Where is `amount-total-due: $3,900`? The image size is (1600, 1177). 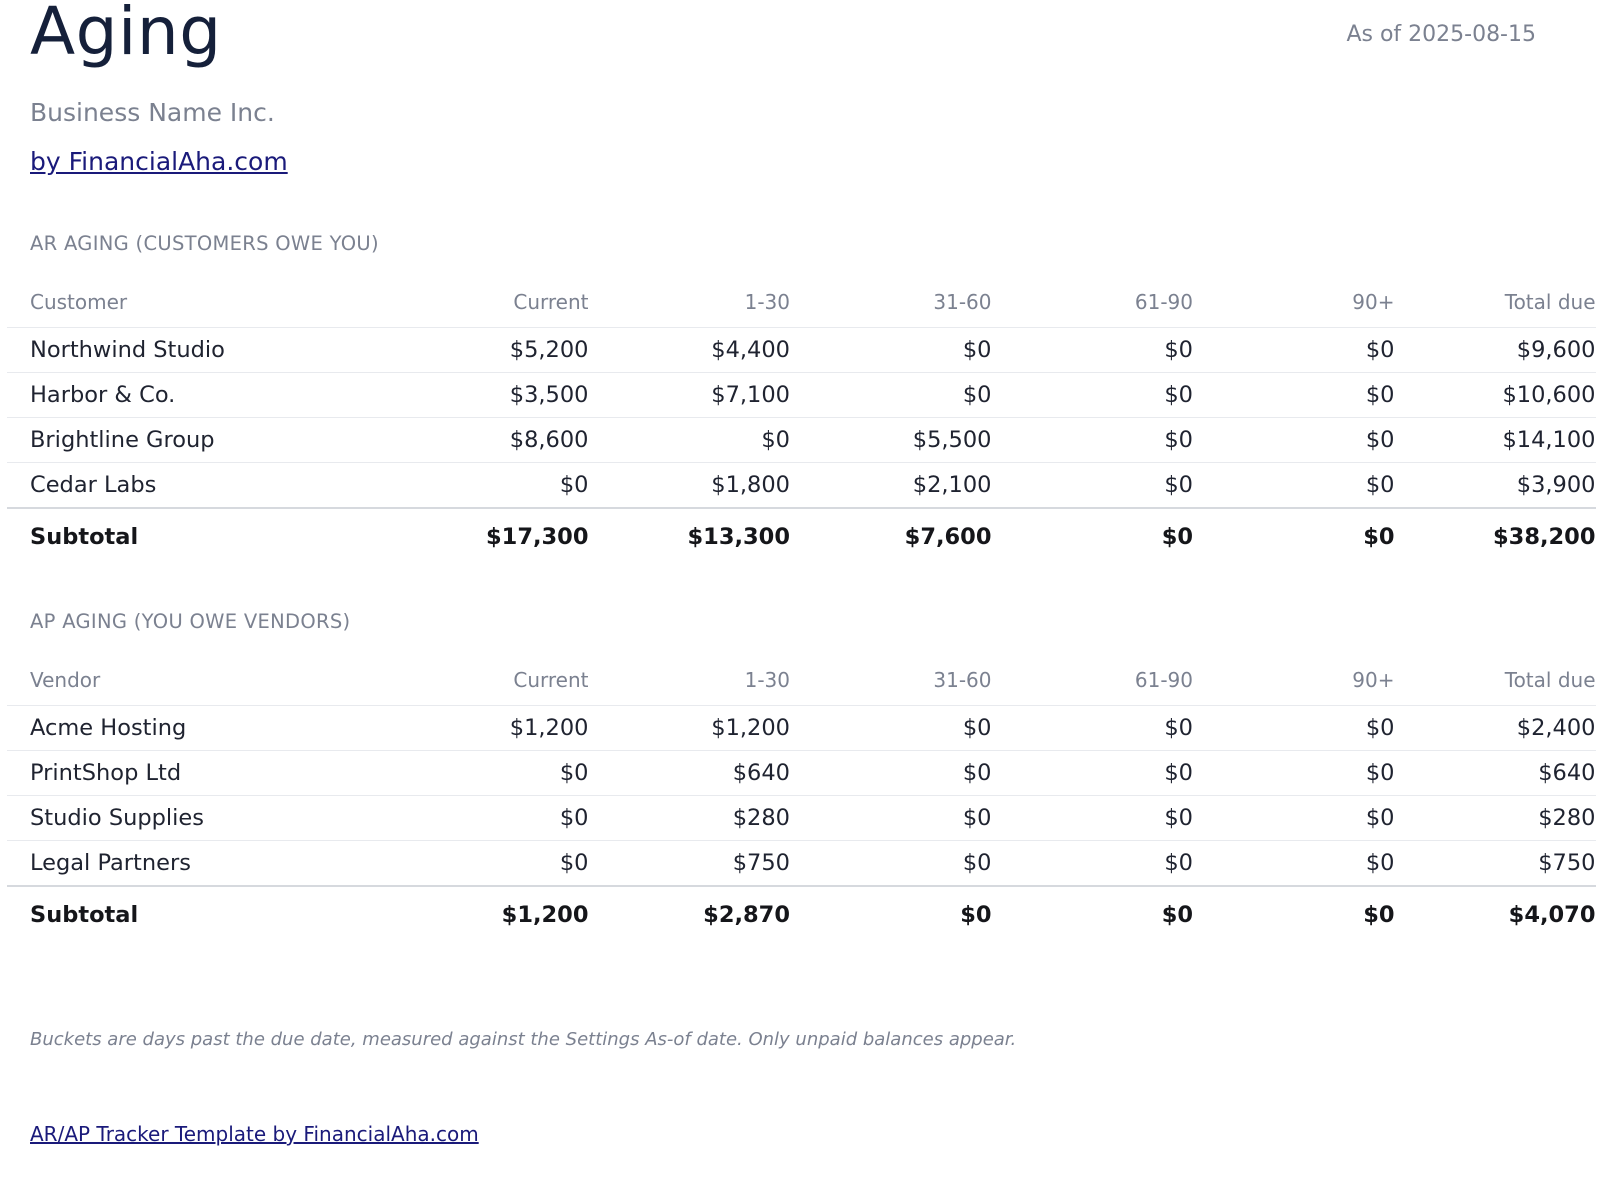 amount-total-due: $3,900 is located at coordinates (1495, 485).